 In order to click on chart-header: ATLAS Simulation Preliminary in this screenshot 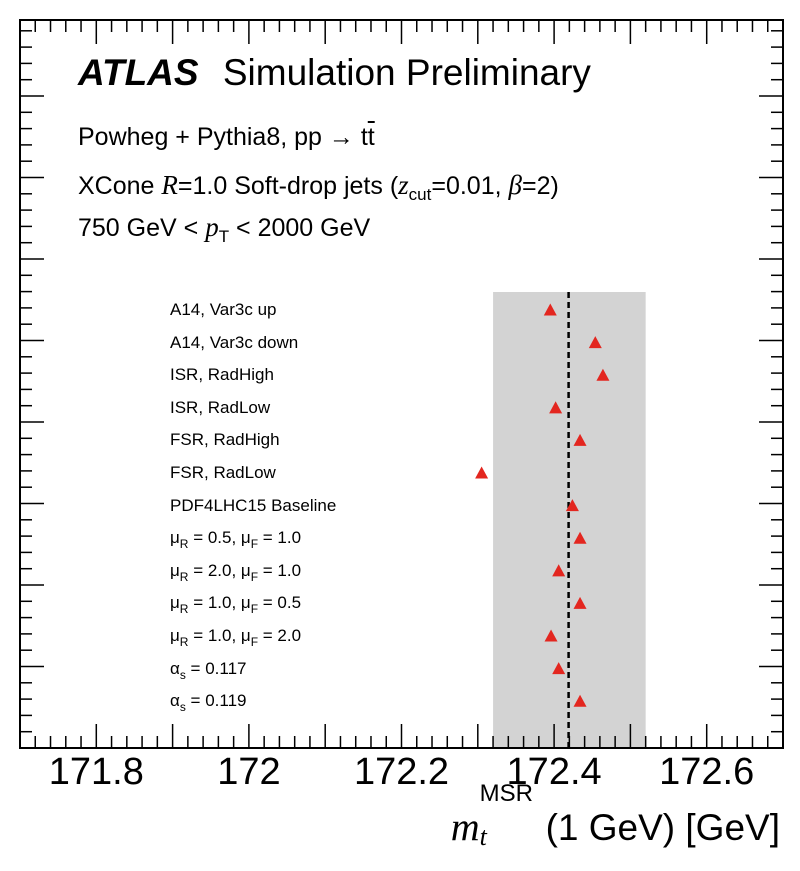, I will do `click(334, 73)`.